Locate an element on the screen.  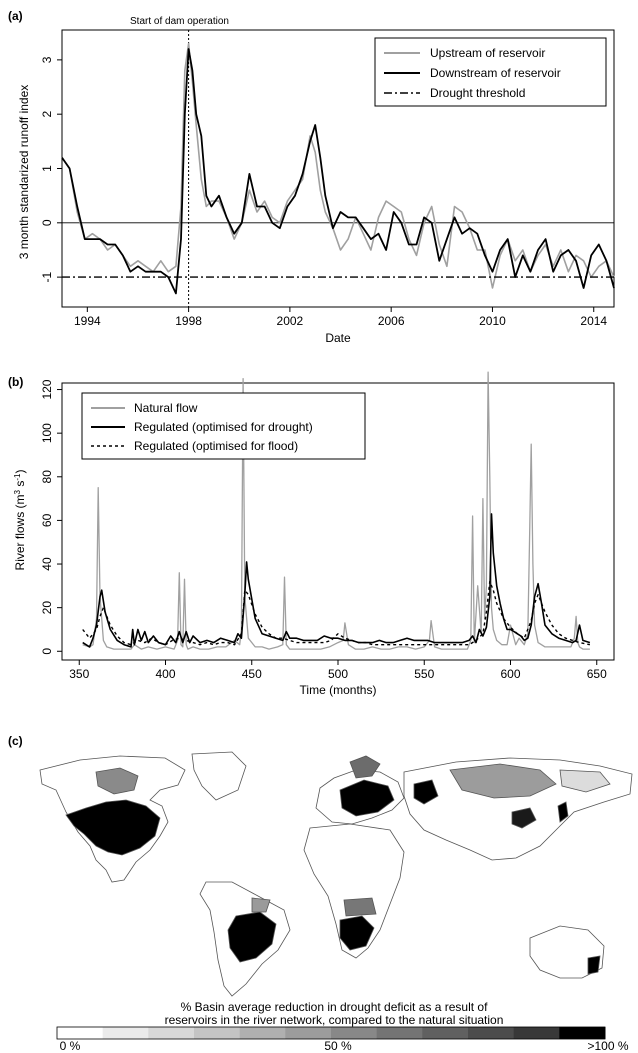
x-tick-label: 2002 is located at coordinates (290, 321).